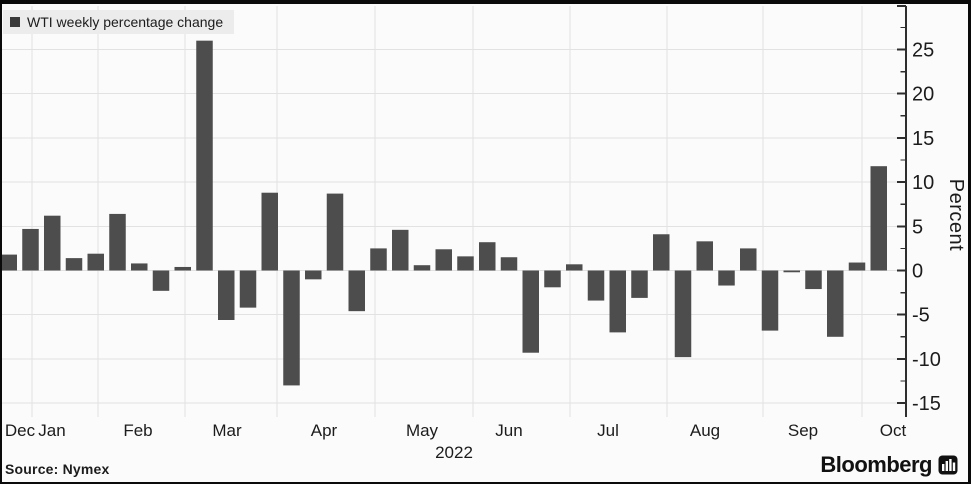  I want to click on y-axis-tick-label: -15, so click(926, 404).